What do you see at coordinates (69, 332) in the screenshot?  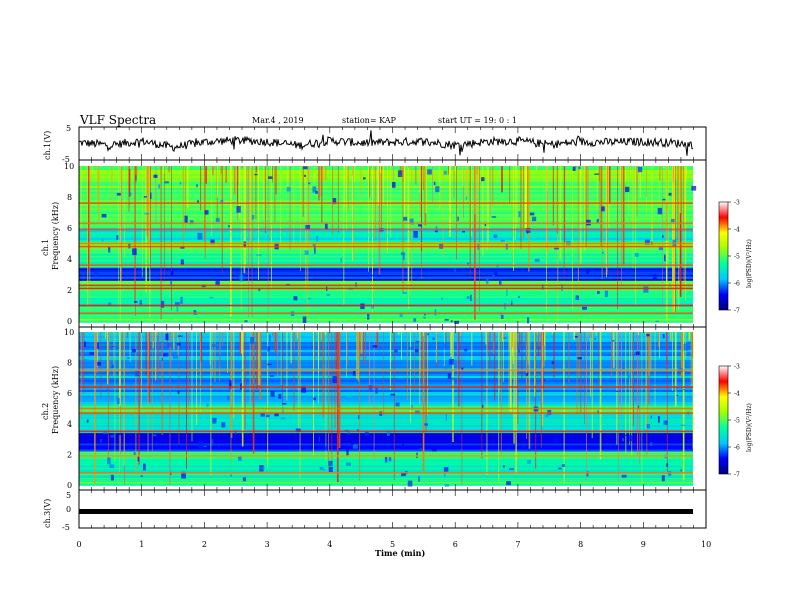 I see `frequency-tick-label: 10` at bounding box center [69, 332].